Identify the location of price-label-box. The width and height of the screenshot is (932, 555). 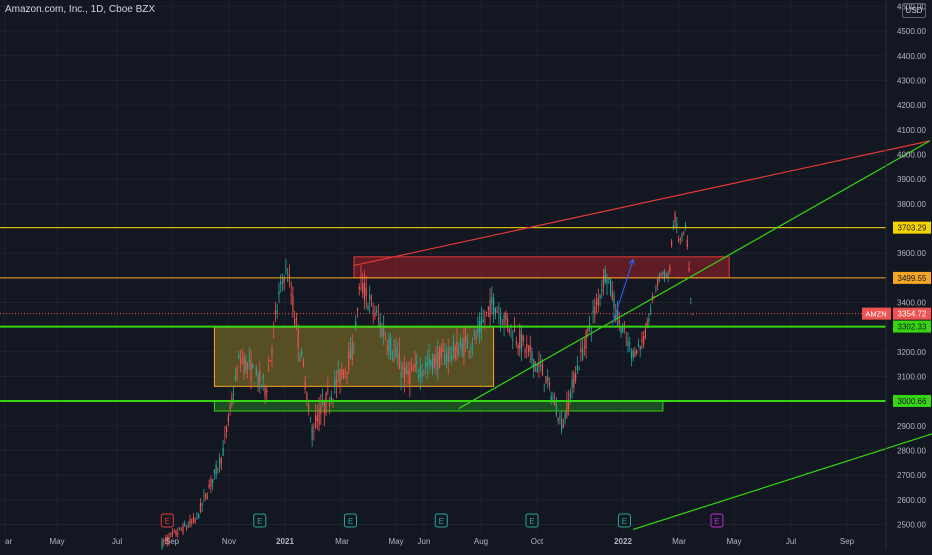
(912, 400).